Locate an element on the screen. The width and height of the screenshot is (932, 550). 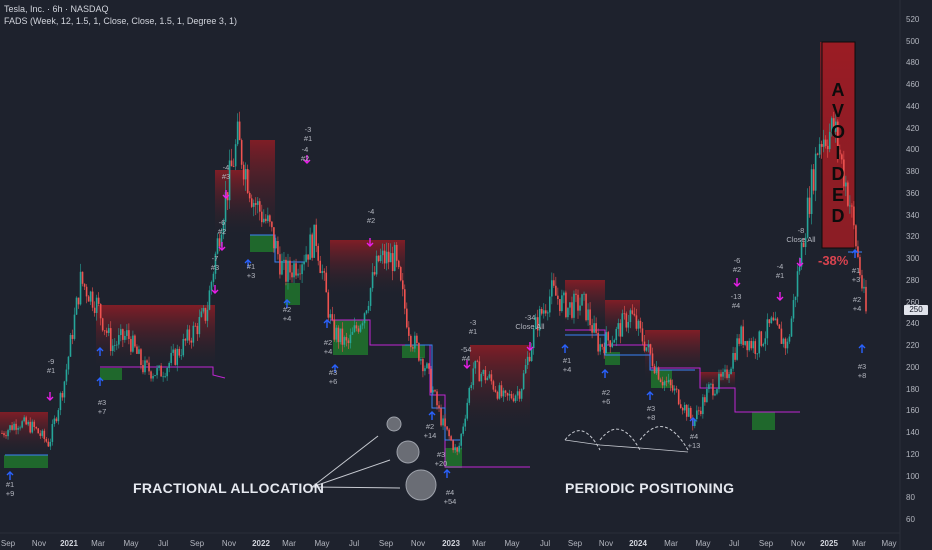
trade-annotation-line: #2 is located at coordinates (857, 299).